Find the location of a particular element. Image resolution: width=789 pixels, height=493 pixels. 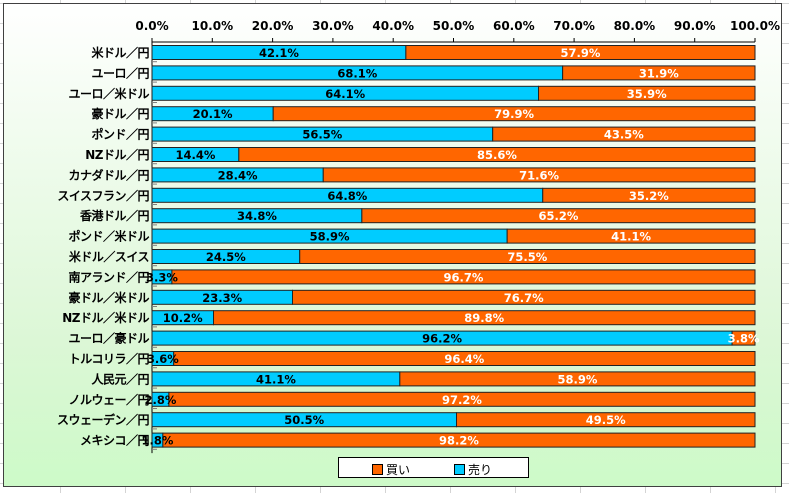

value-label-buy: 58.9% is located at coordinates (577, 379).